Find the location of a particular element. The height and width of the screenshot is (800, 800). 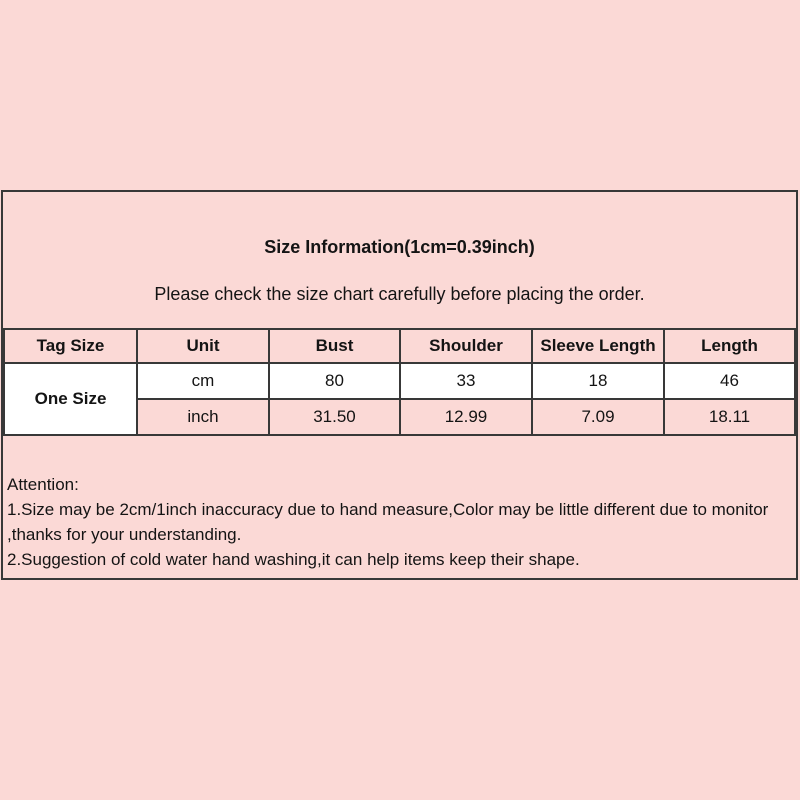

header-tag-size: Tag Size is located at coordinates (70, 346).